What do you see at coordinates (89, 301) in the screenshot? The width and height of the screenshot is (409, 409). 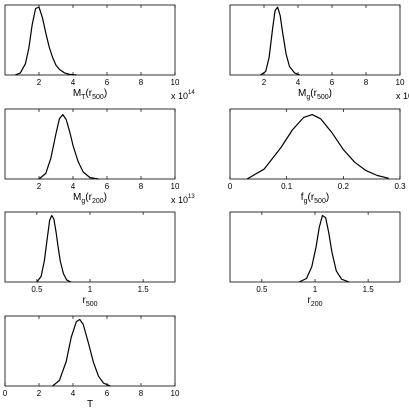 I see `x-axis-label: r500` at bounding box center [89, 301].